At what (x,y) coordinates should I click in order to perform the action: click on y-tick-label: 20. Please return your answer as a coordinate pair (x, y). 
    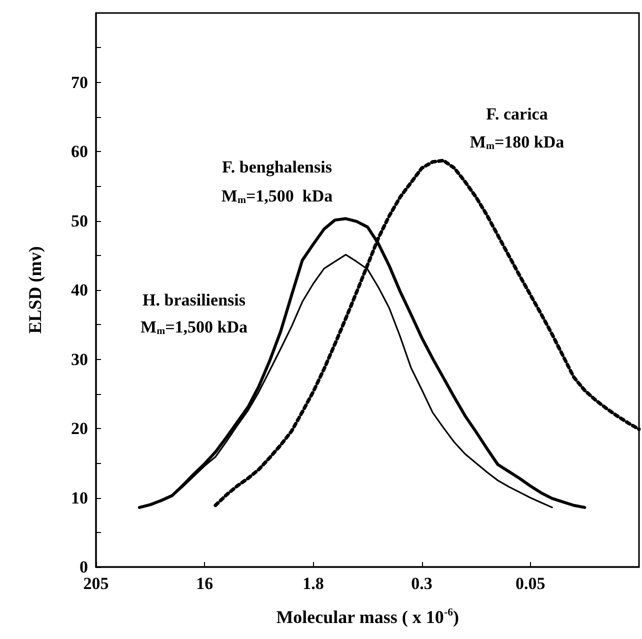
    Looking at the image, I should click on (79, 428).